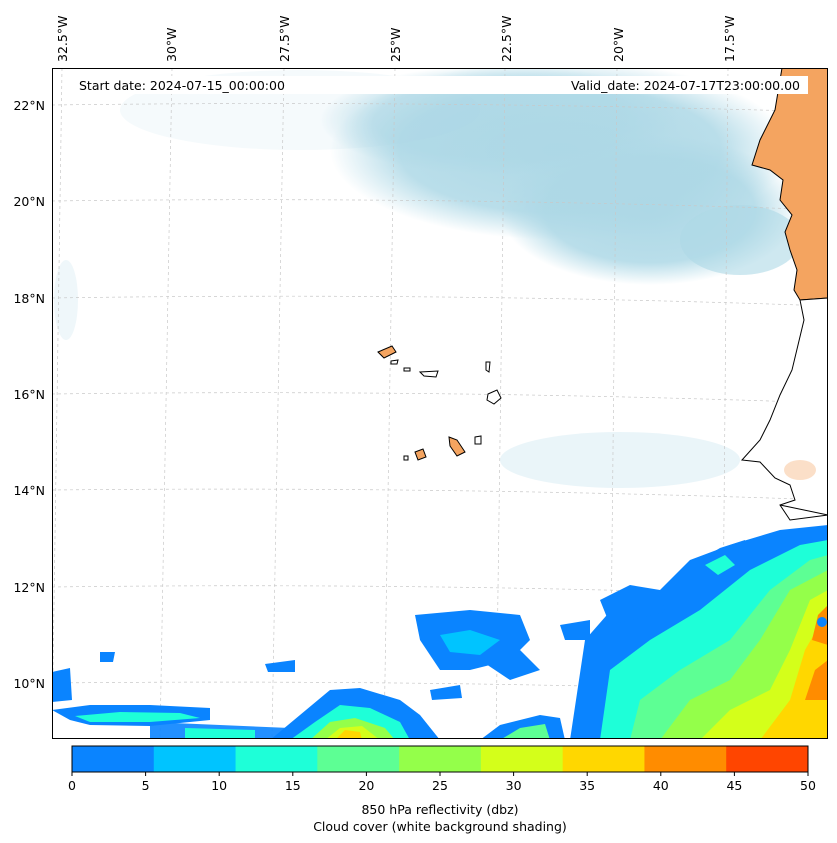 Image resolution: width=837 pixels, height=843 pixels. I want to click on lon-label: 20°W, so click(618, 44).